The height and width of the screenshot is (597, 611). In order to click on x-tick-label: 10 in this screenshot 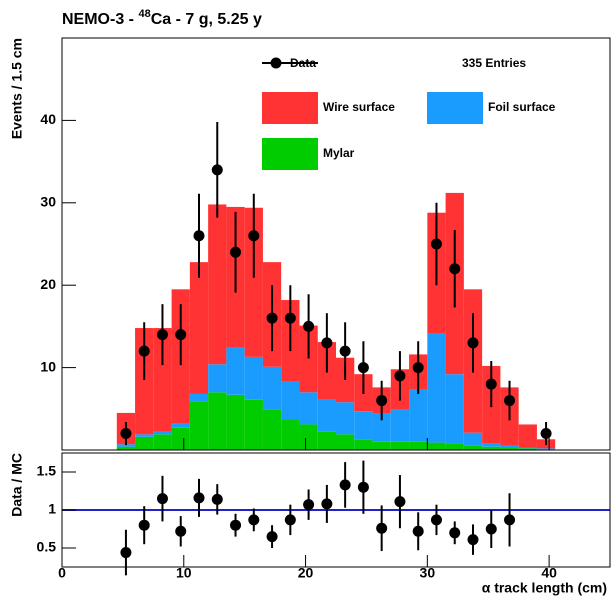, I will do `click(184, 573)`.